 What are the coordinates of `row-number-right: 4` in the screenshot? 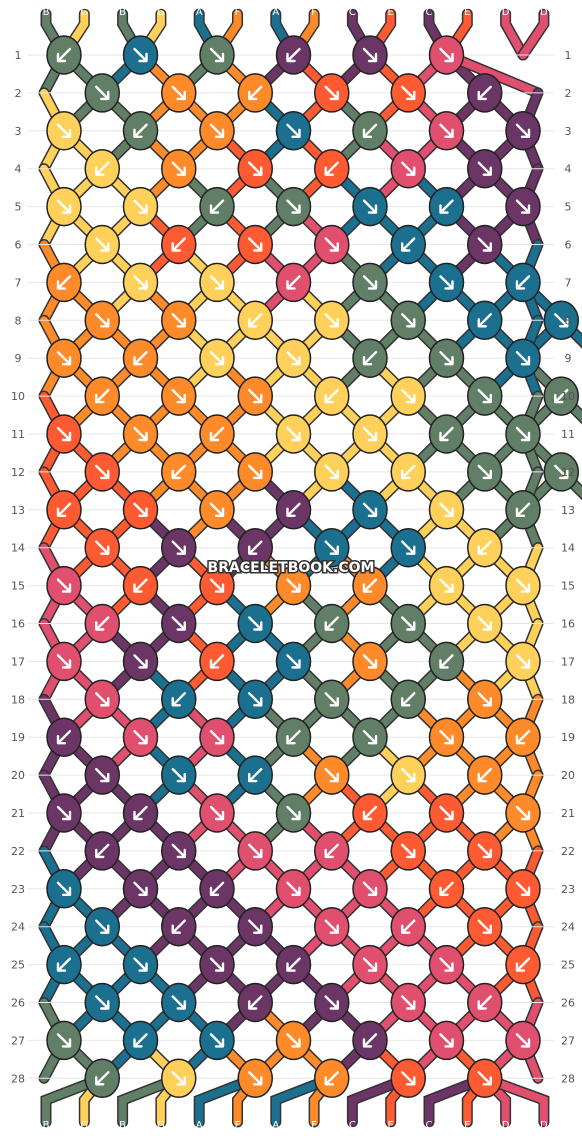 It's located at (568, 169).